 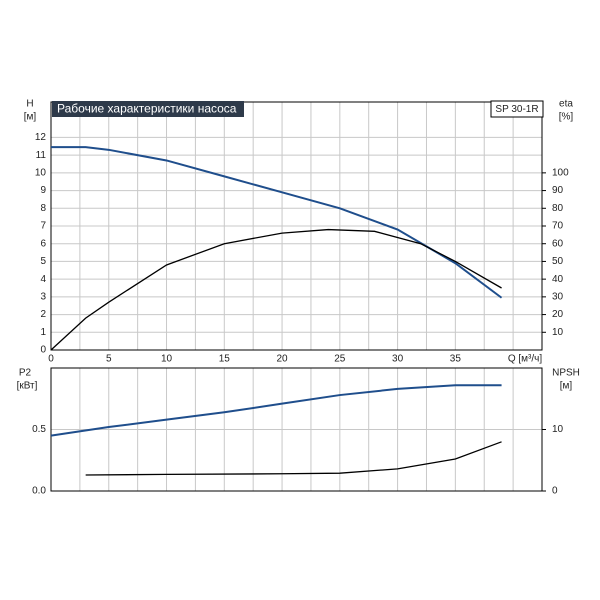 I want to click on y2-unit: [м], so click(x=566, y=386).